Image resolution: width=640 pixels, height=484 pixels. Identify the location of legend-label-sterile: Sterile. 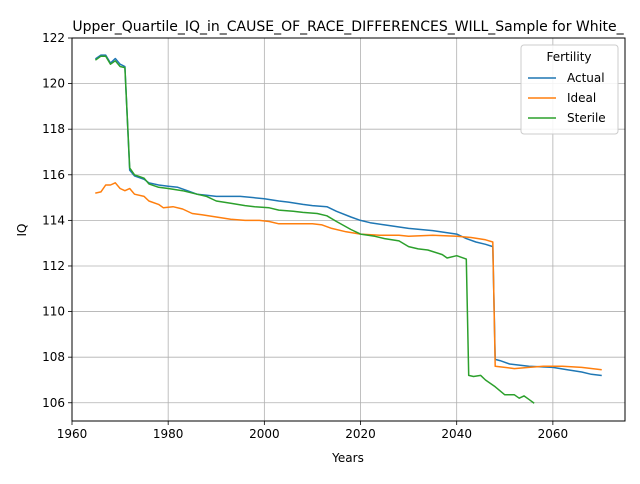
(586, 118).